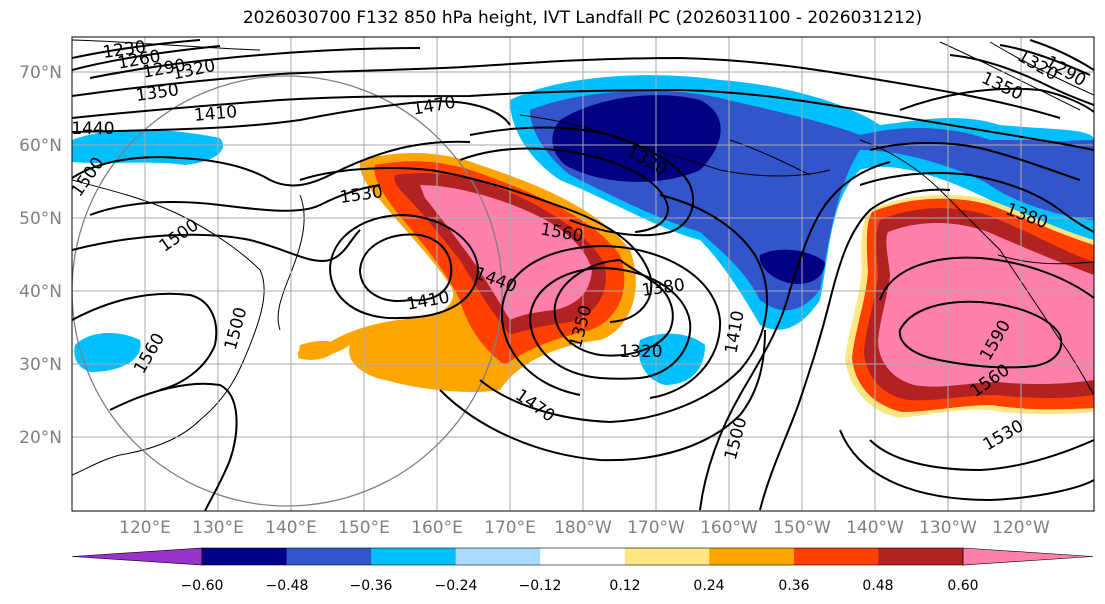 This screenshot has height=604, width=1105. What do you see at coordinates (640, 352) in the screenshot?
I see `contour-label: 1320` at bounding box center [640, 352].